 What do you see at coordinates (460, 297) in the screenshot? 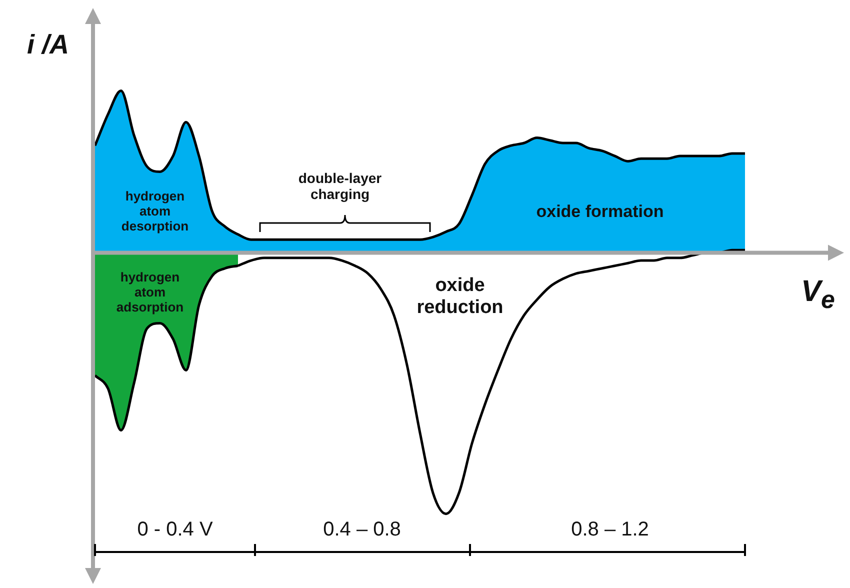
I see `annotation: oxide reduction` at bounding box center [460, 297].